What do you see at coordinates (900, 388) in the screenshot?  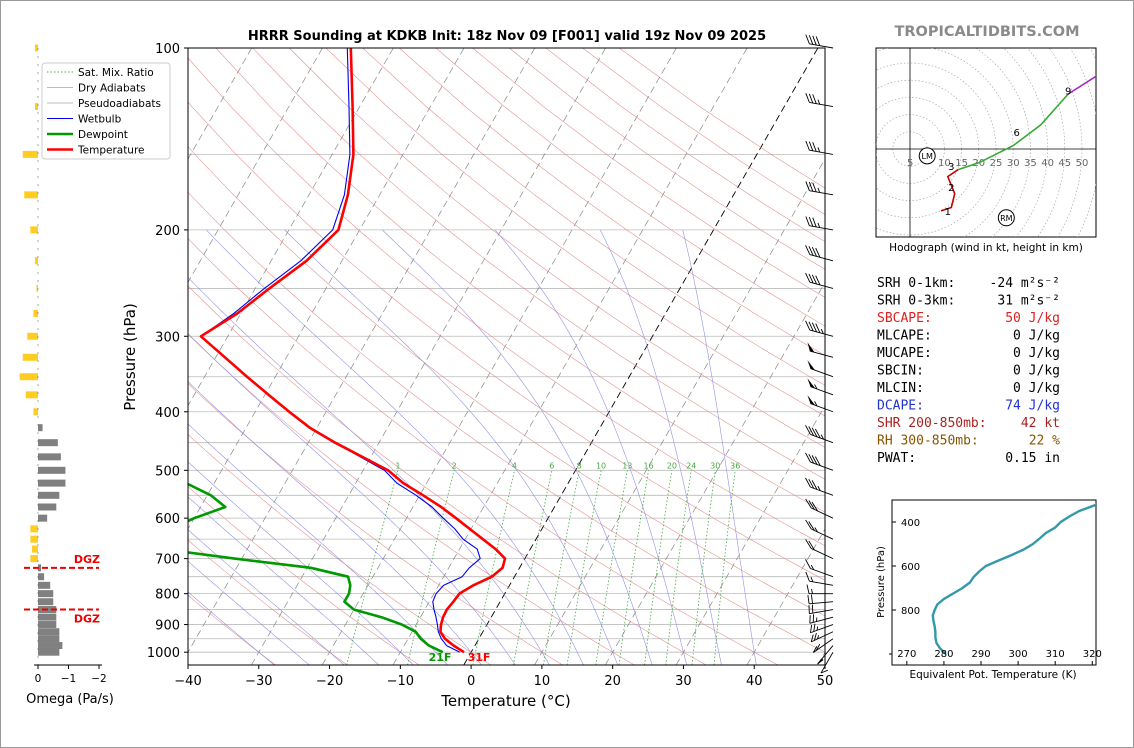 I see `stat-label: MLCIN:` at bounding box center [900, 388].